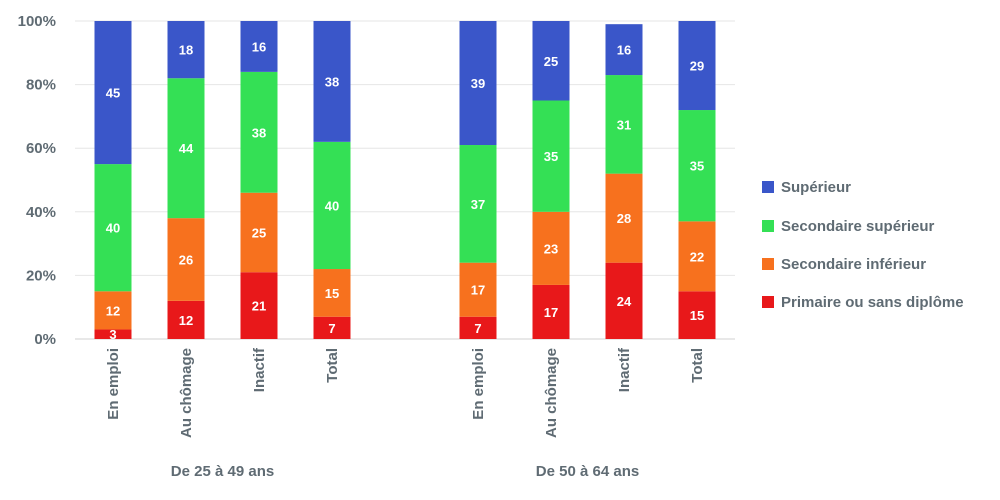 This screenshot has height=500, width=1000. I want to click on group-labels: De 25 à 49 ans De 50 à 64 ans, so click(405, 471).